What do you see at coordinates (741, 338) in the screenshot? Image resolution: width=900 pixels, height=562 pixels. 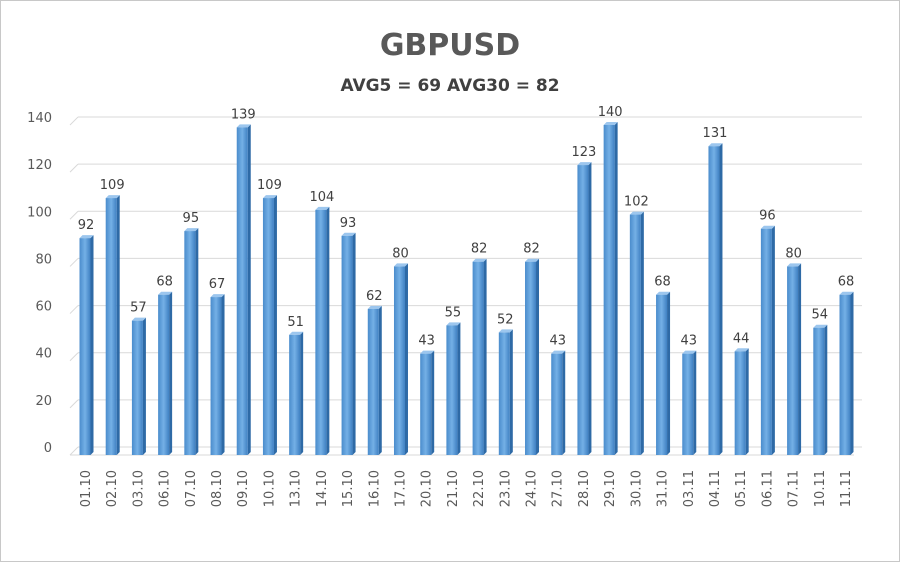 I see `data-label: 44` at bounding box center [741, 338].